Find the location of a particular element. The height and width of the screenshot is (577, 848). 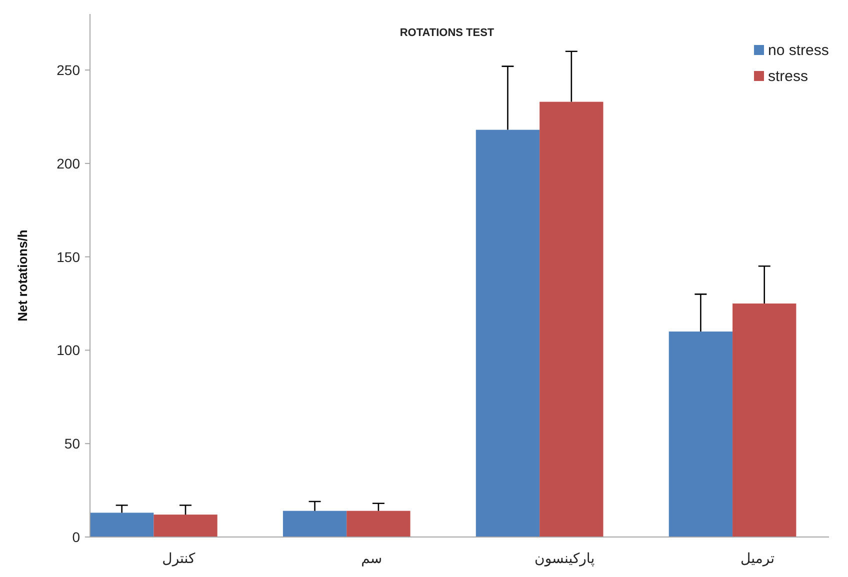

y-tick-label: 150 is located at coordinates (68, 256).